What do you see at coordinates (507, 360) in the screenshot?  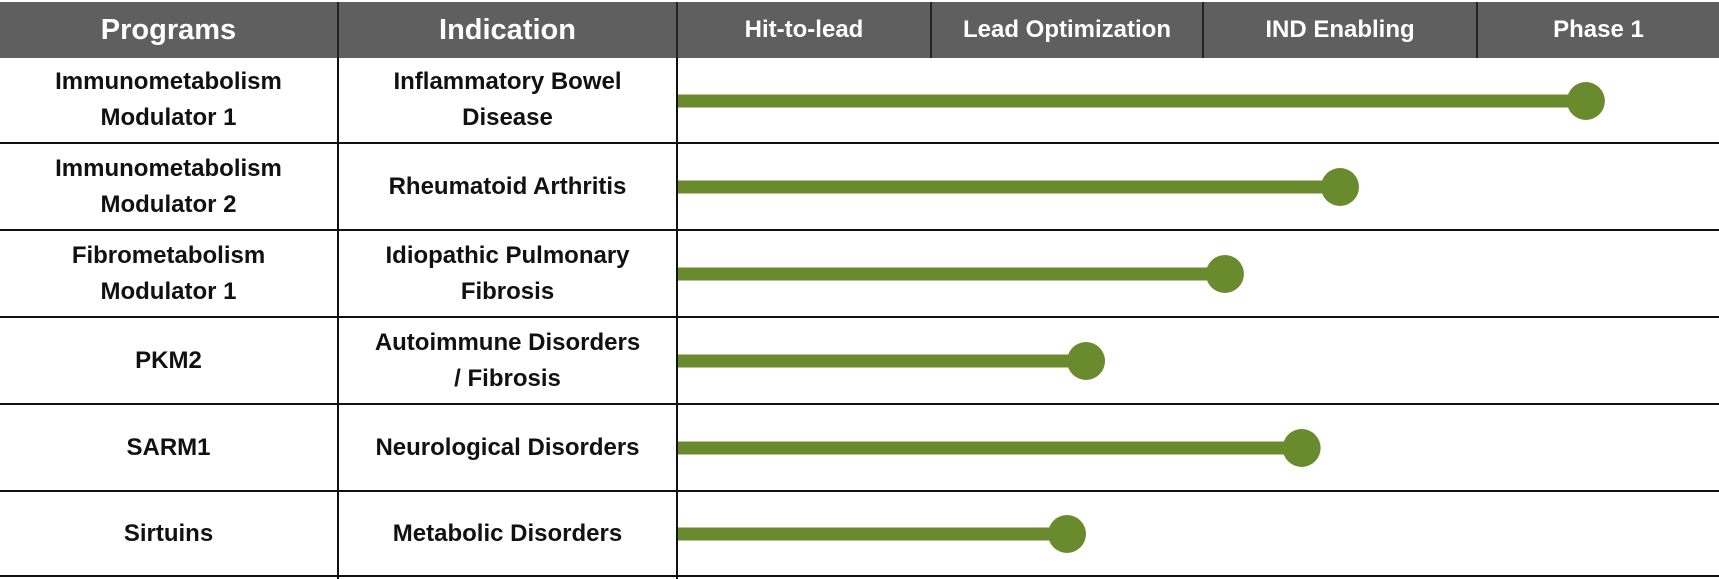 I see `indication-name: Autoimmune Disorders / Fibrosis` at bounding box center [507, 360].